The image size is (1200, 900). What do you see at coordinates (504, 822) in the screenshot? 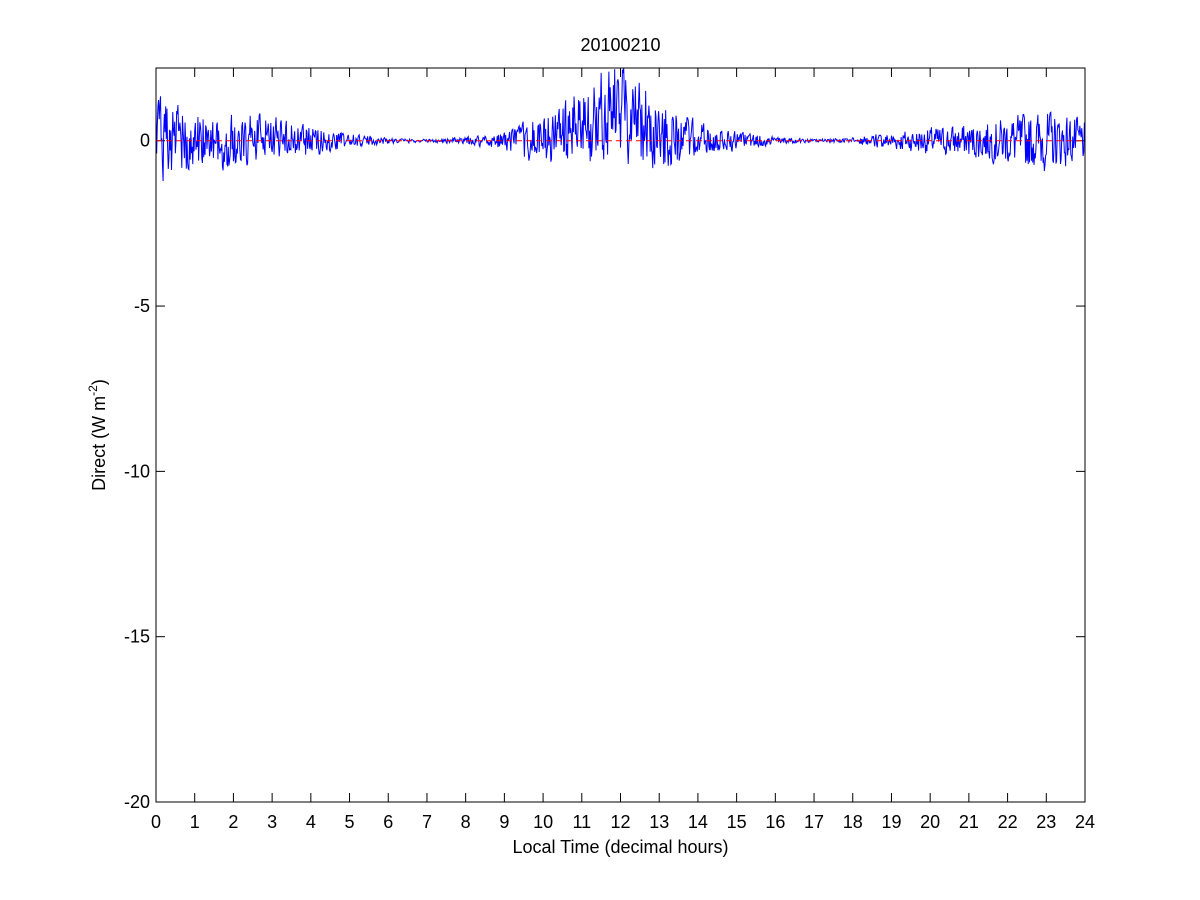
I see `x-tick-label: 9` at bounding box center [504, 822].